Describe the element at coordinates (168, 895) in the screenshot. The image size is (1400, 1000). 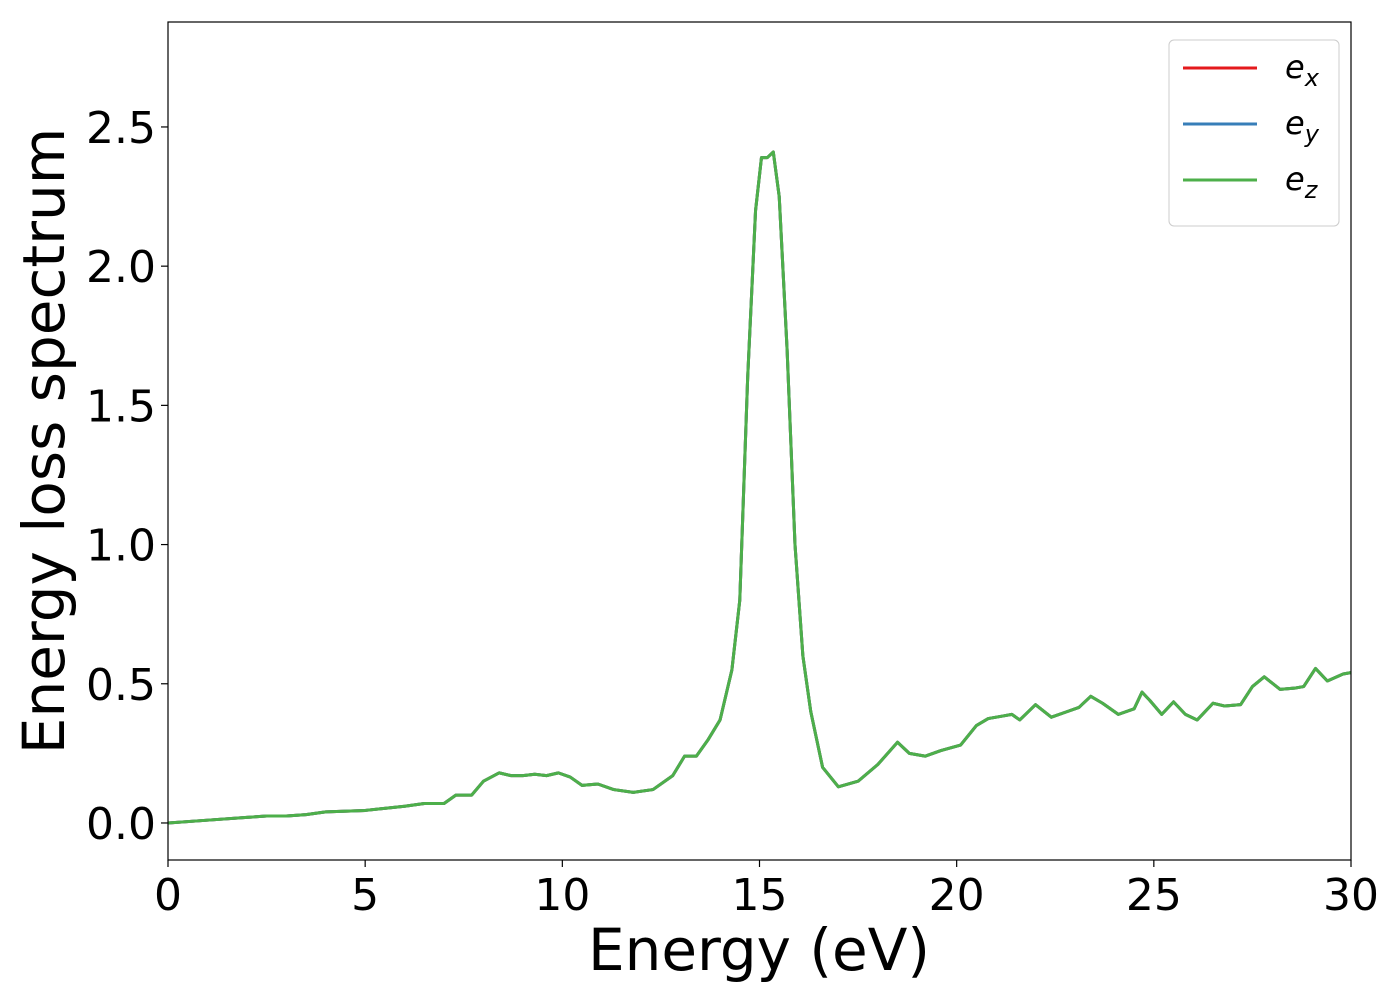
I see `x-tick-label: 0` at that location.